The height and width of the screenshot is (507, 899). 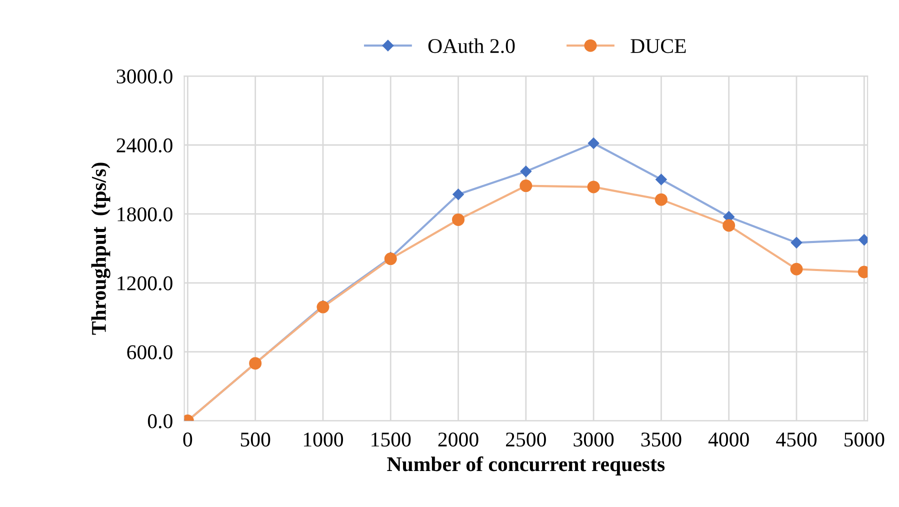 What do you see at coordinates (144, 145) in the screenshot?
I see `y-tick-label: 2400.0` at bounding box center [144, 145].